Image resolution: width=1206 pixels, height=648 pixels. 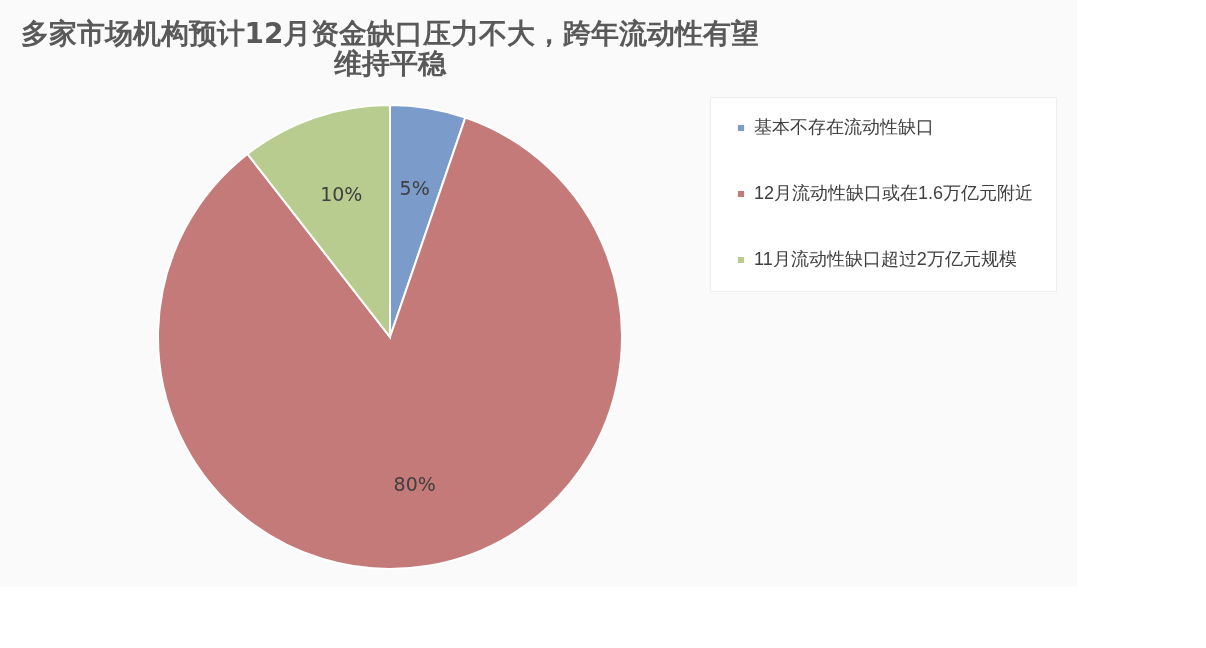 What do you see at coordinates (844, 127) in the screenshot?
I see `legend-label: 基本不存在流动性缺口` at bounding box center [844, 127].